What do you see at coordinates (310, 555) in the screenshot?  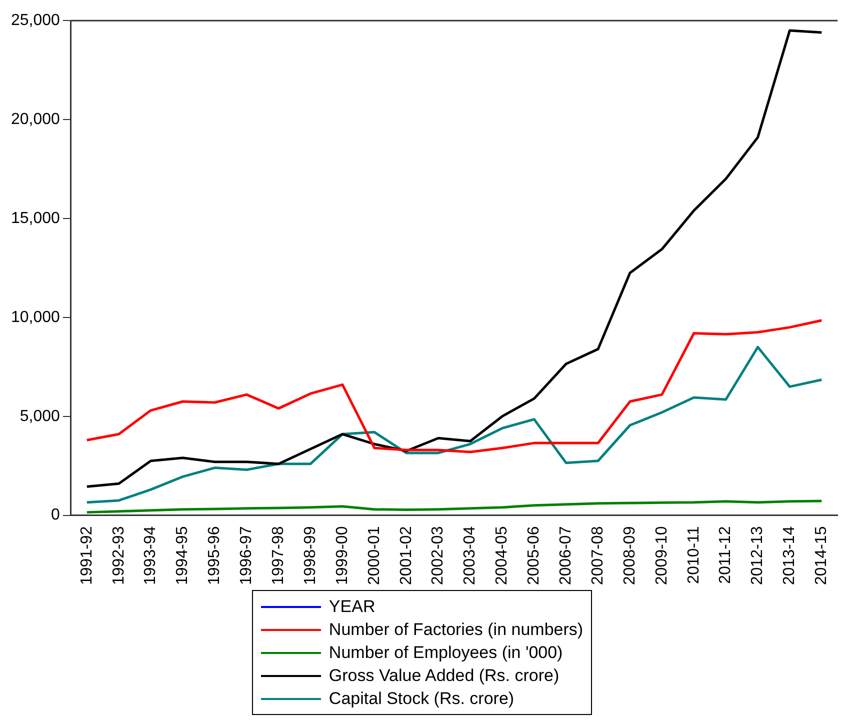 I see `x-tick-label: 1998-99` at bounding box center [310, 555].